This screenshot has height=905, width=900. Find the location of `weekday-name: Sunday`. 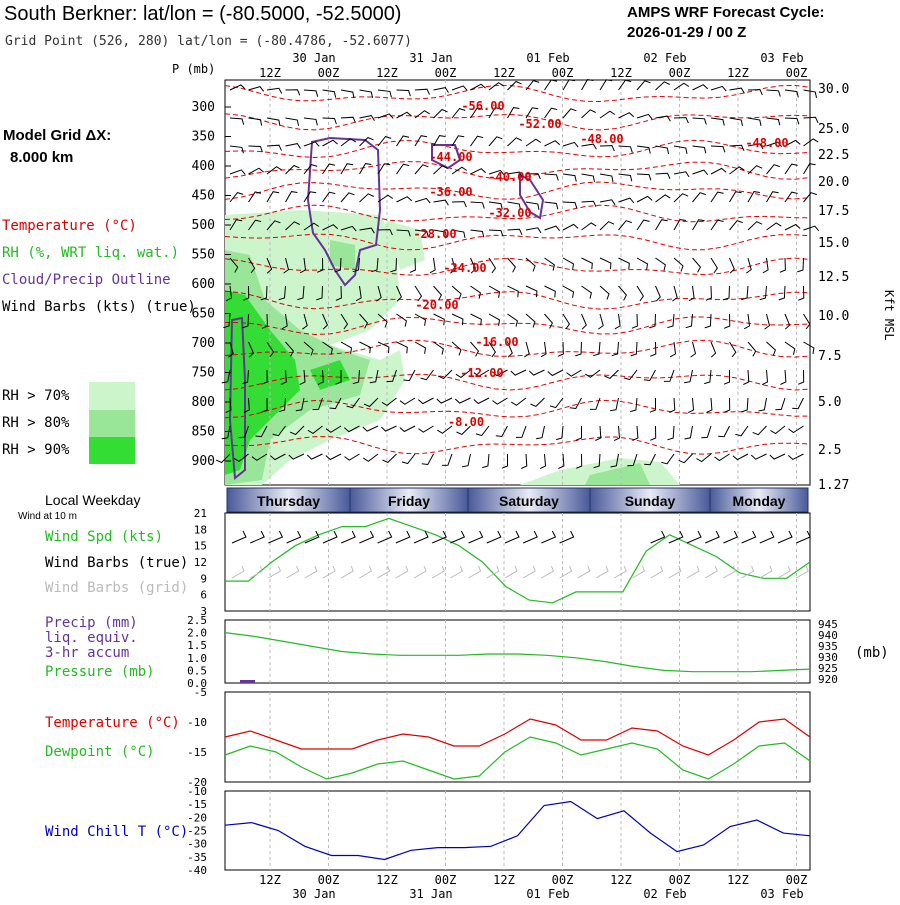

weekday-name: Sunday is located at coordinates (650, 501).